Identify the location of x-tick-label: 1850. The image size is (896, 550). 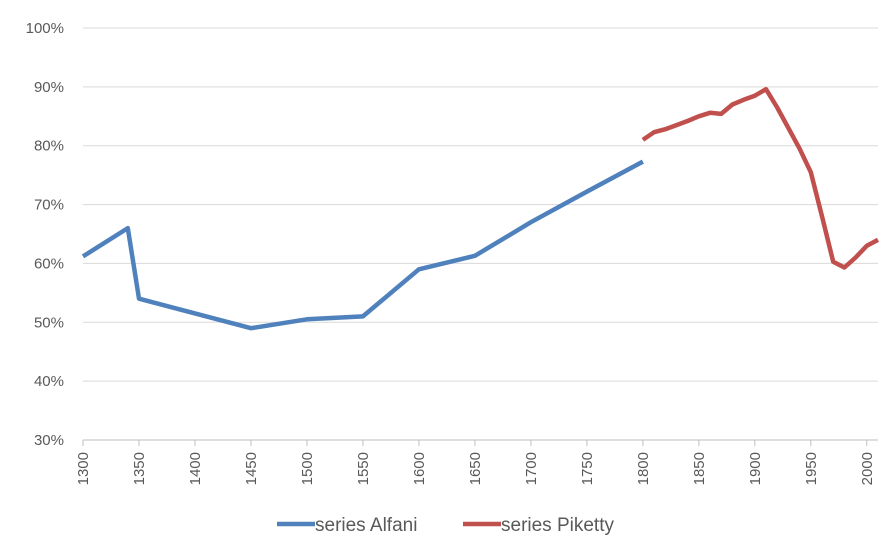
(699, 468).